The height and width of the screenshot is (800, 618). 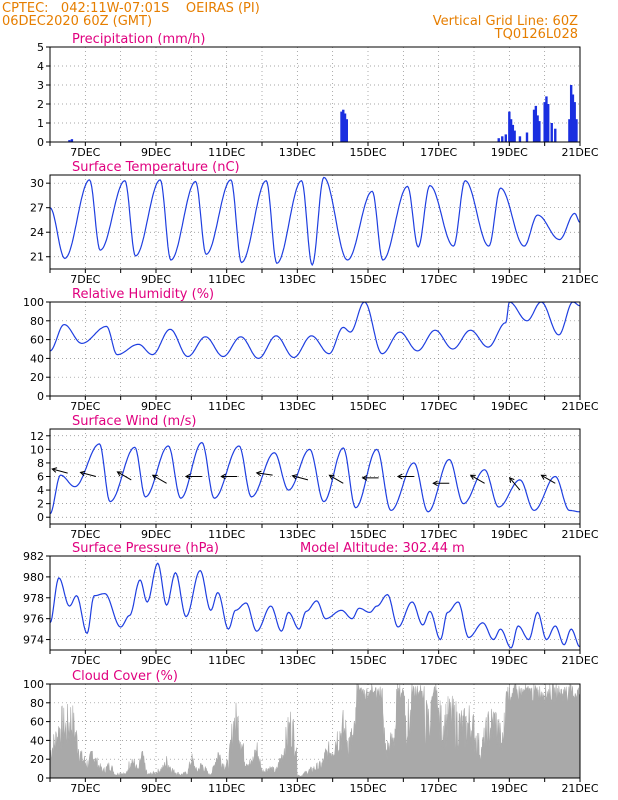 What do you see at coordinates (33, 556) in the screenshot?
I see `y-tick-label: 982` at bounding box center [33, 556].